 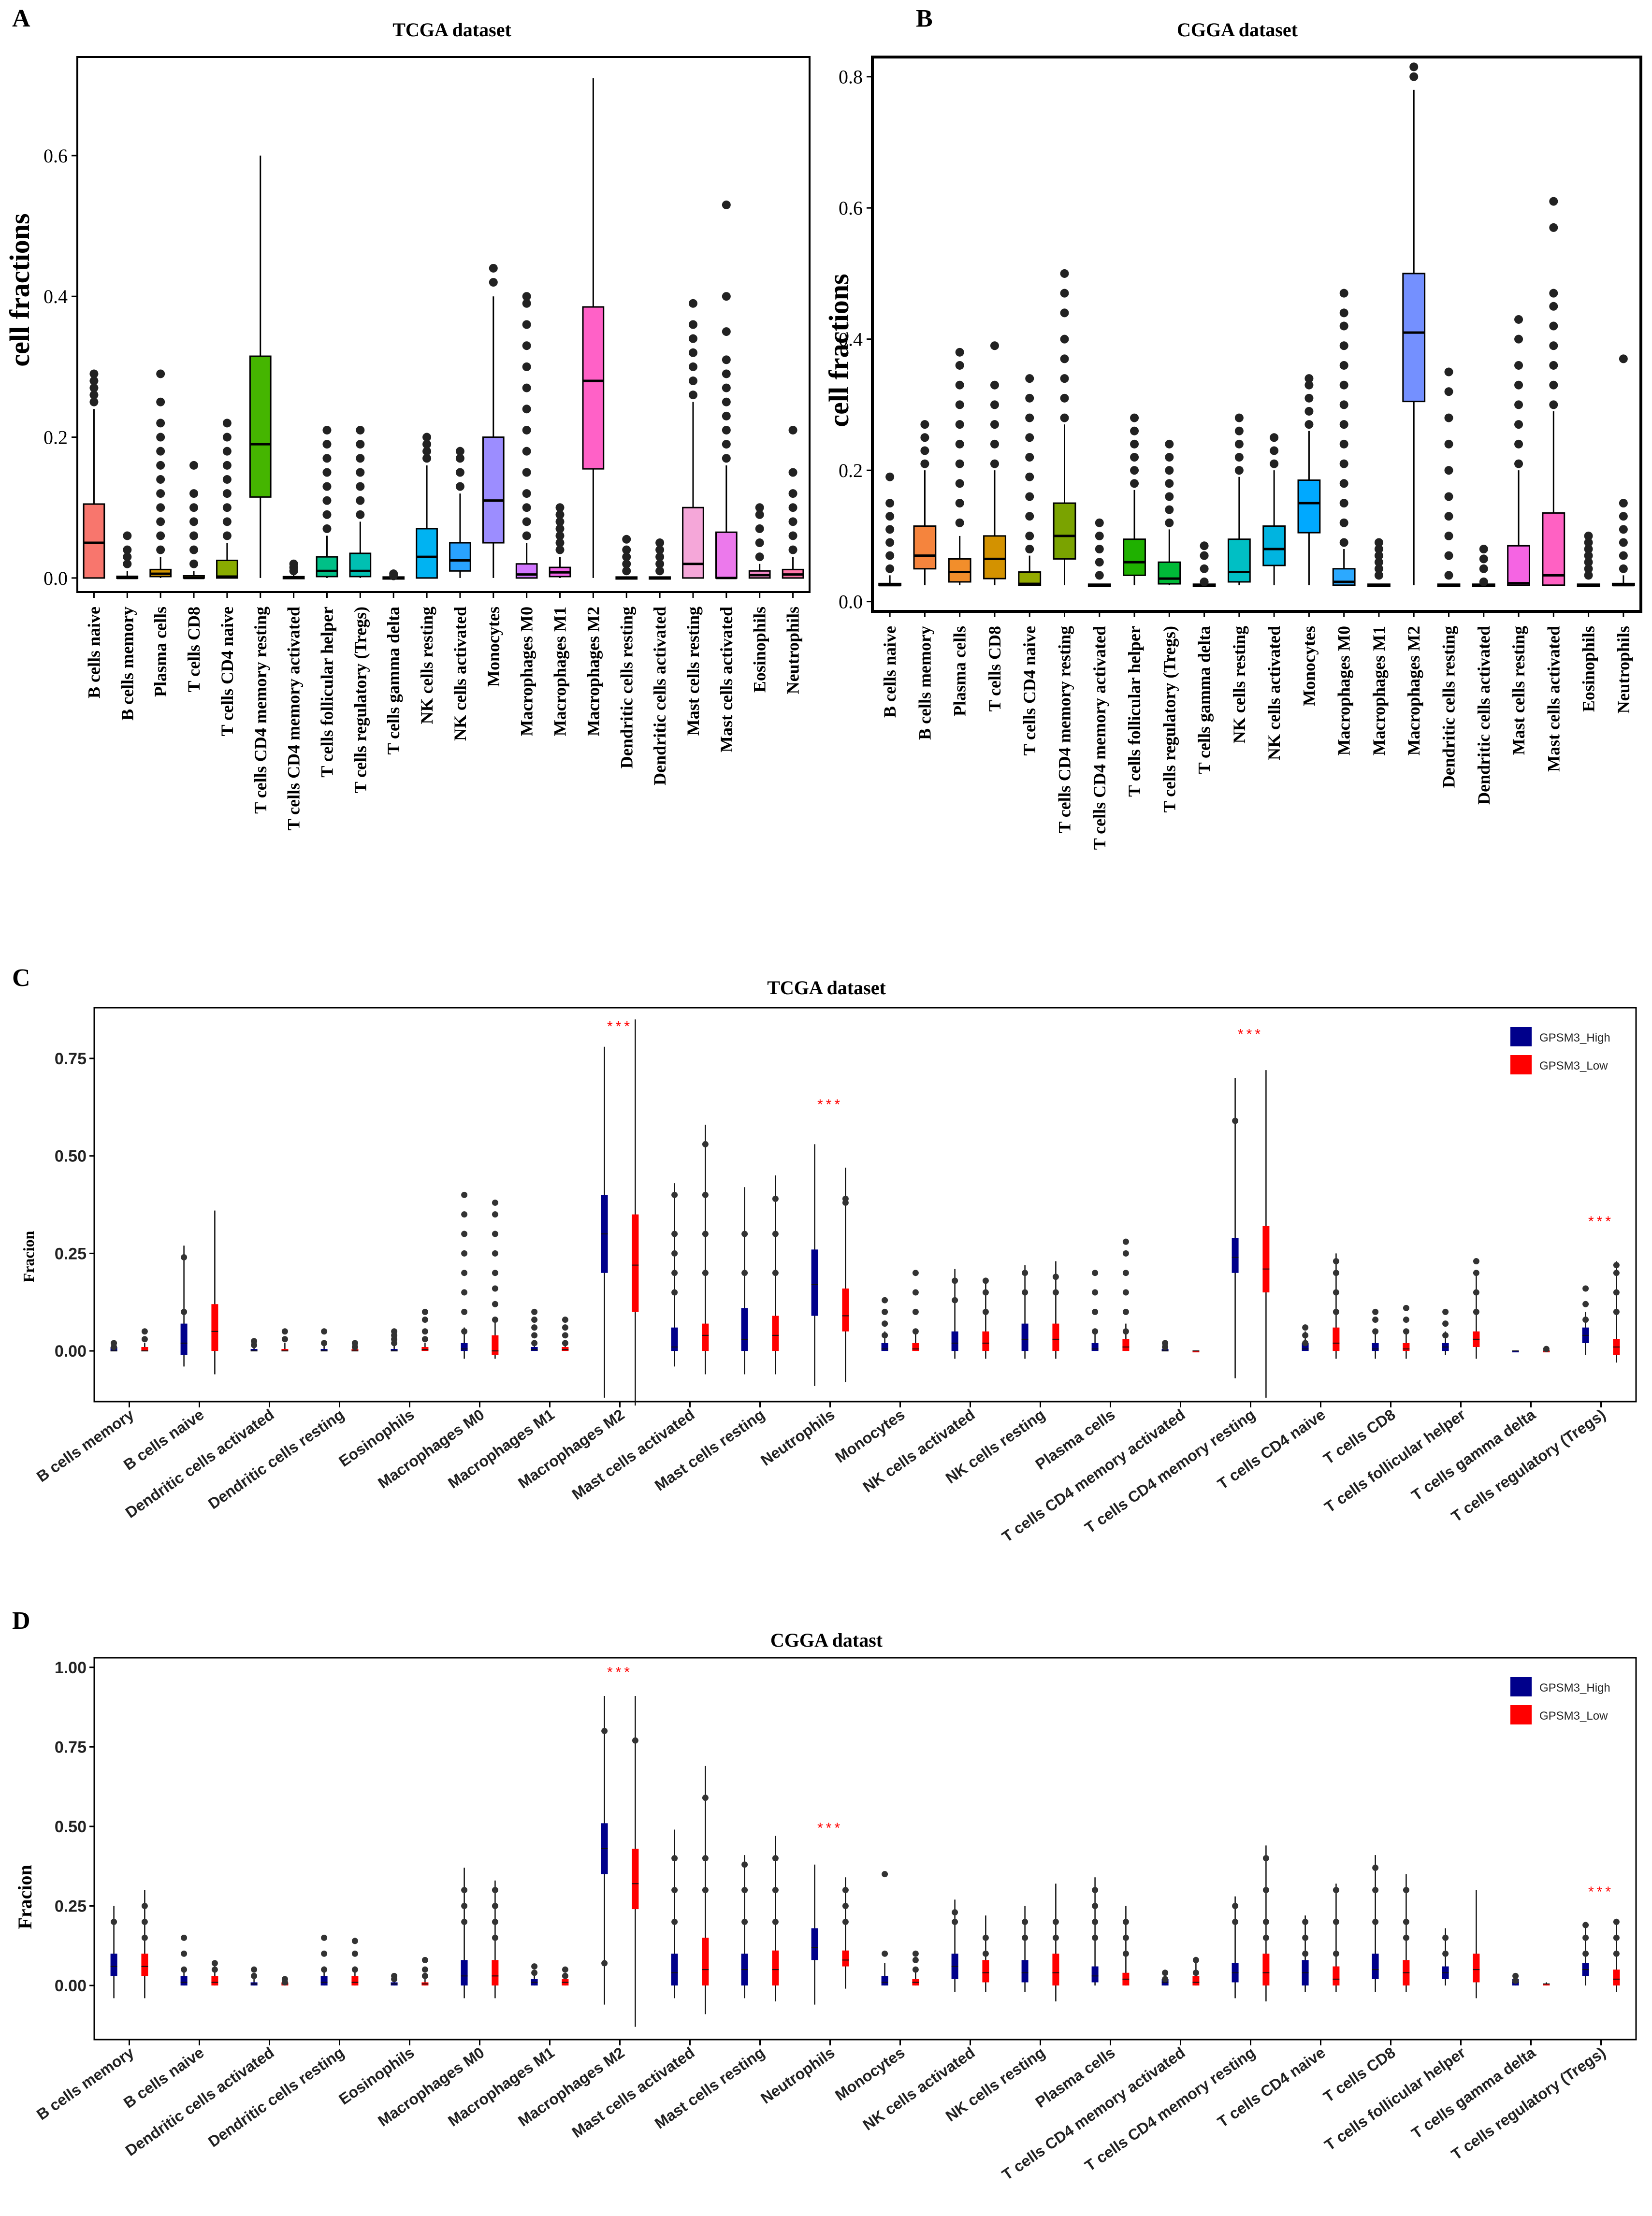 I want to click on legend-swatch-gpsm3-low, so click(x=1521, y=1714).